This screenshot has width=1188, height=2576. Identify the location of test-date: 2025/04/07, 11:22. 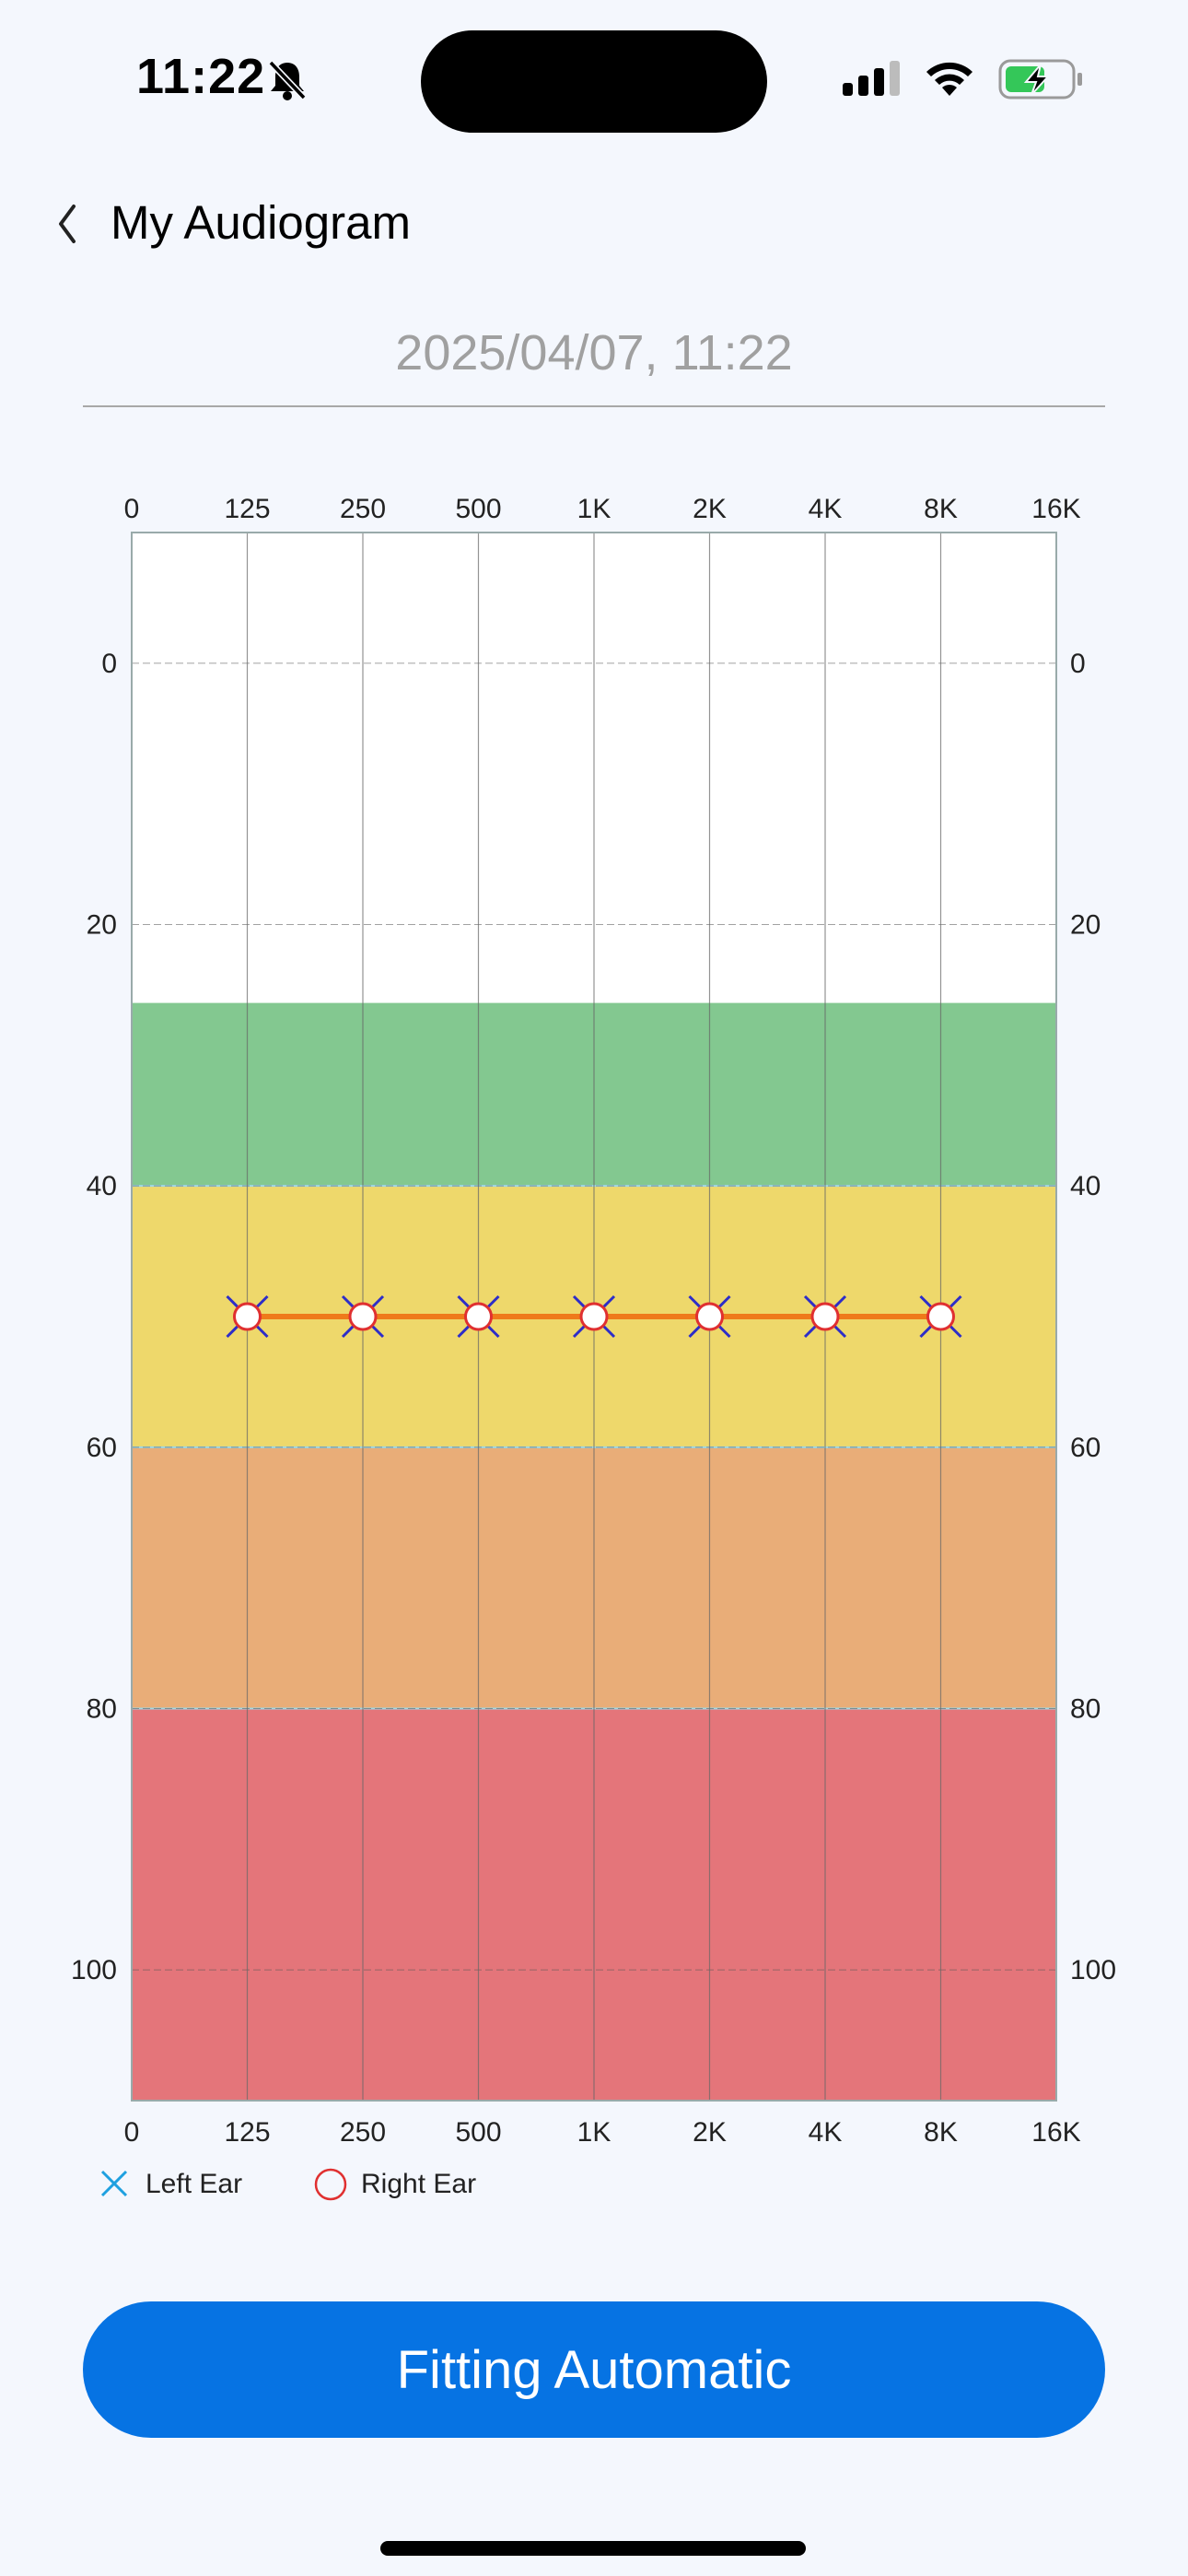
(594, 353).